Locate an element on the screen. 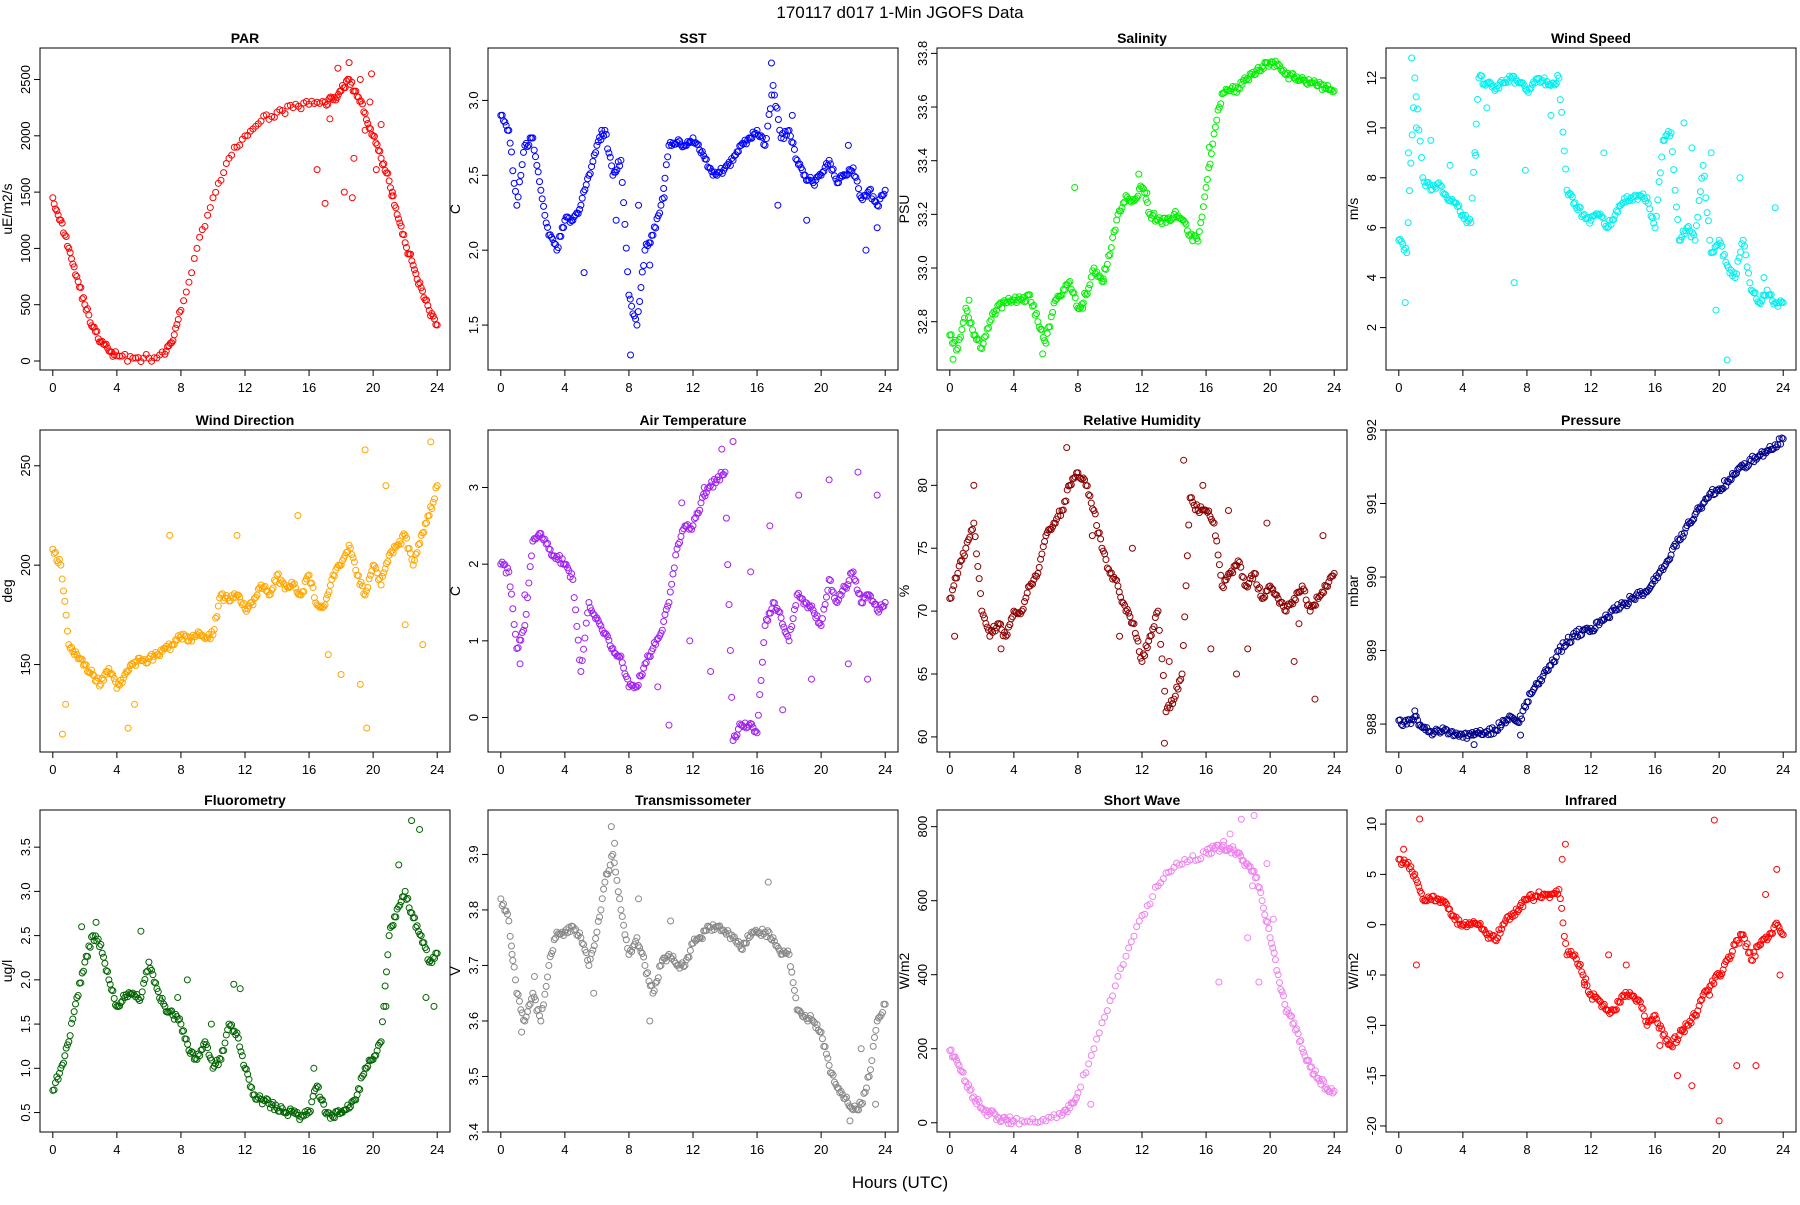 This screenshot has height=1205, width=1800. y-tick-label: 1.0 is located at coordinates (25, 1068).